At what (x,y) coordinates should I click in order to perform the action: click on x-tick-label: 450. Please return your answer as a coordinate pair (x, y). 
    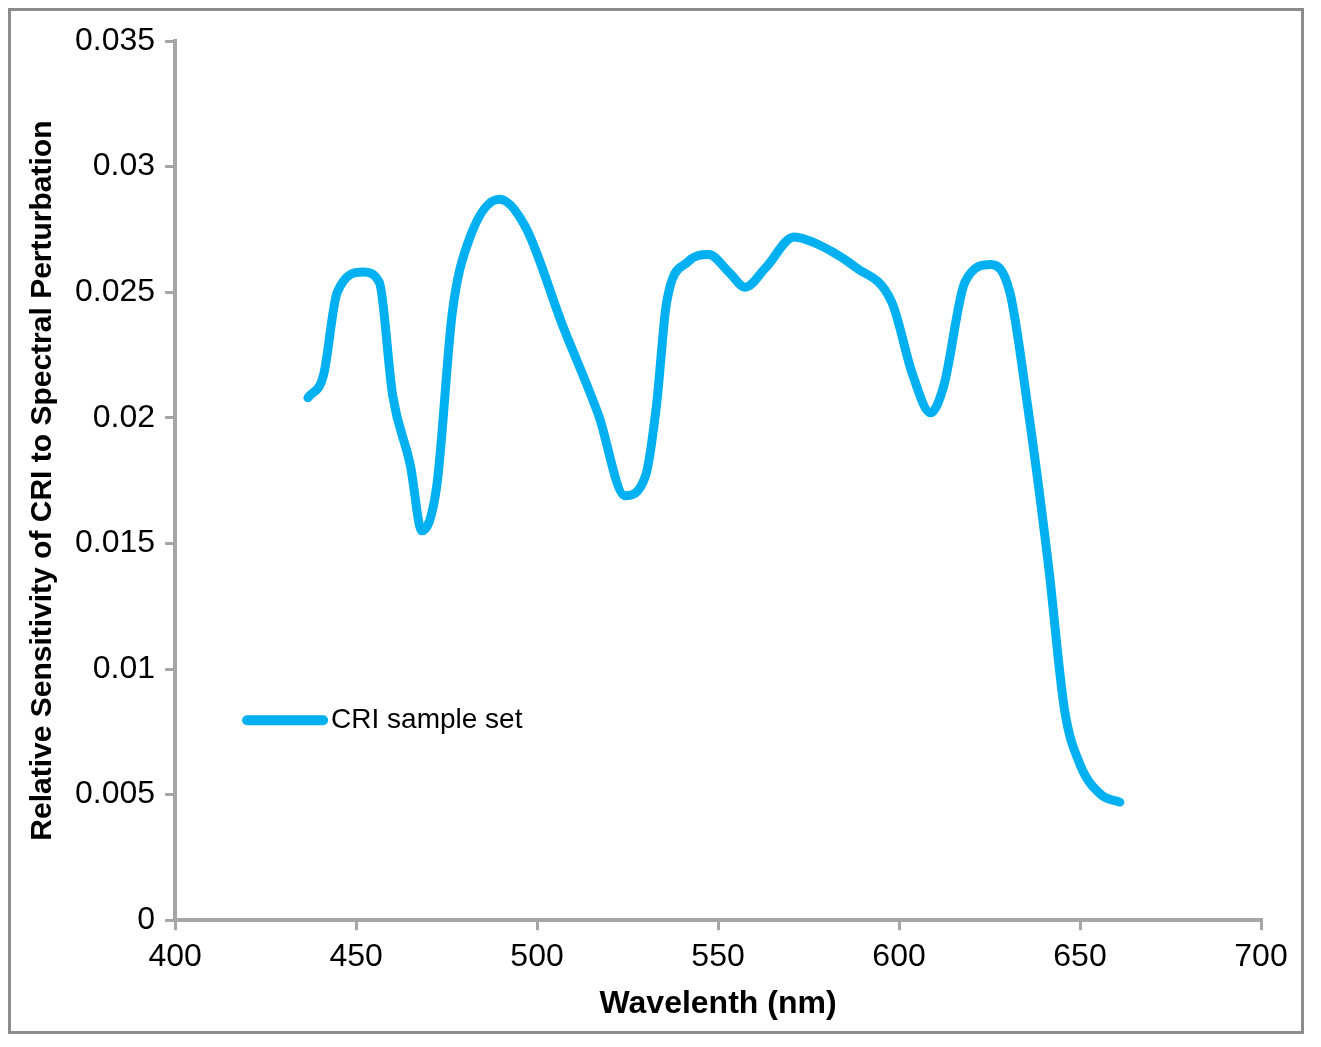
    Looking at the image, I should click on (356, 955).